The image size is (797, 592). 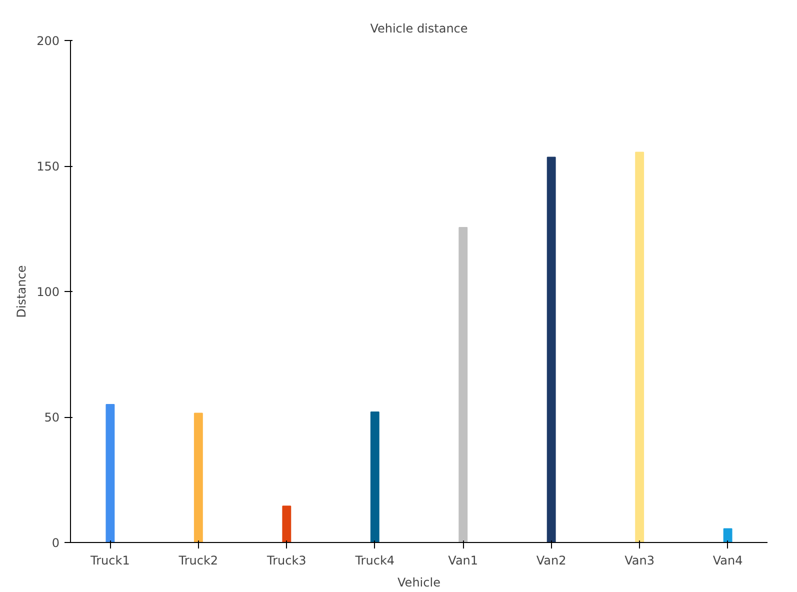 I want to click on x-tick-label: Truck2, so click(x=198, y=561).